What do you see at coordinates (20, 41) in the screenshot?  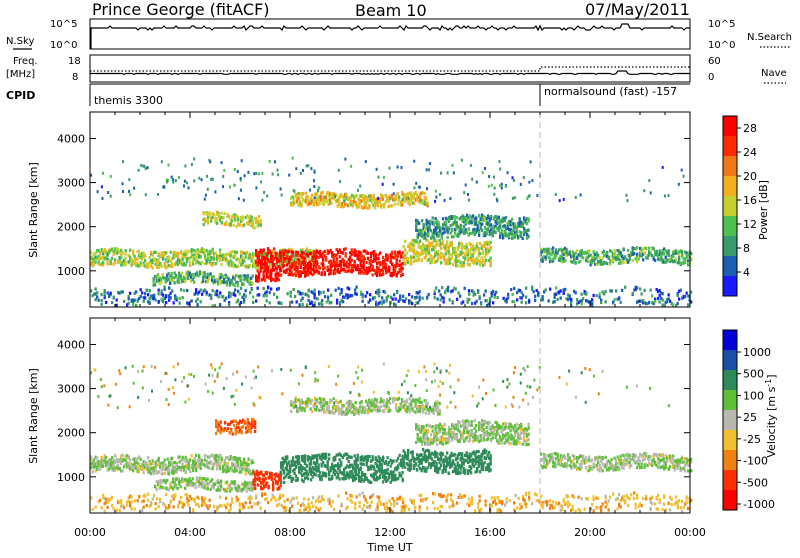 I see `nsky-label: N.Sky` at bounding box center [20, 41].